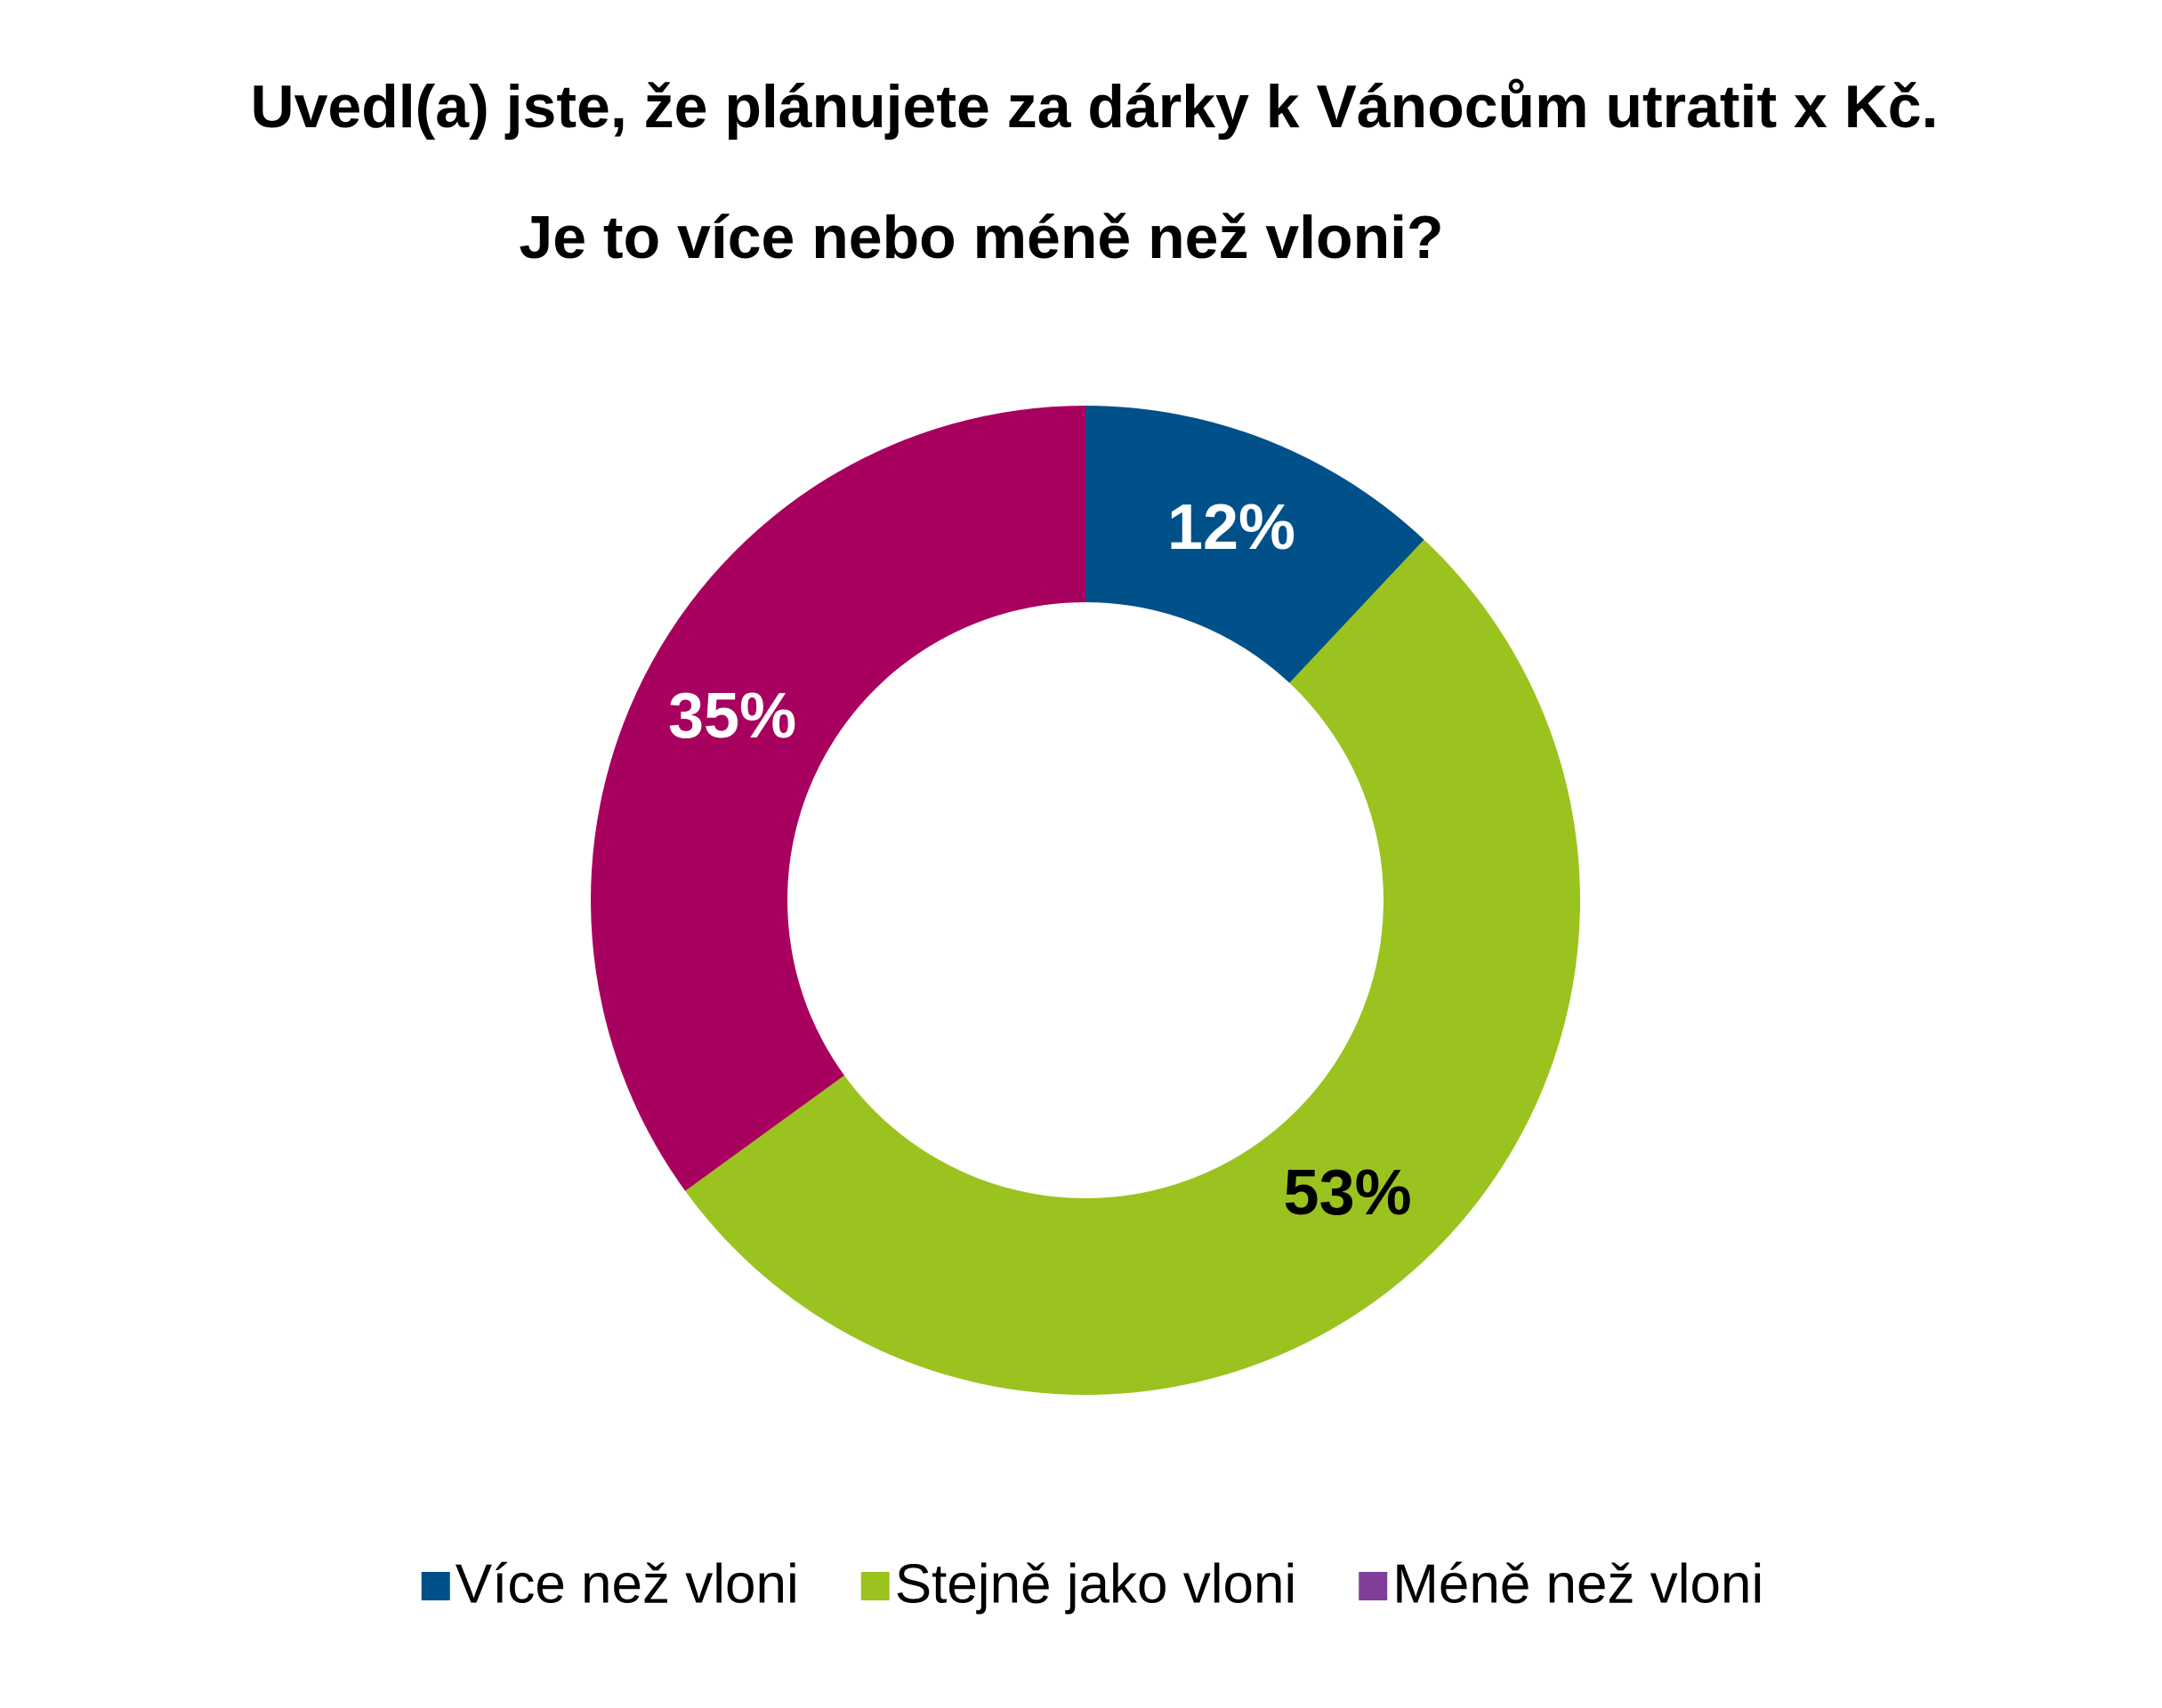 The image size is (2162, 1708). Describe the element at coordinates (732, 716) in the screenshot. I see `data-label: 35%` at that location.